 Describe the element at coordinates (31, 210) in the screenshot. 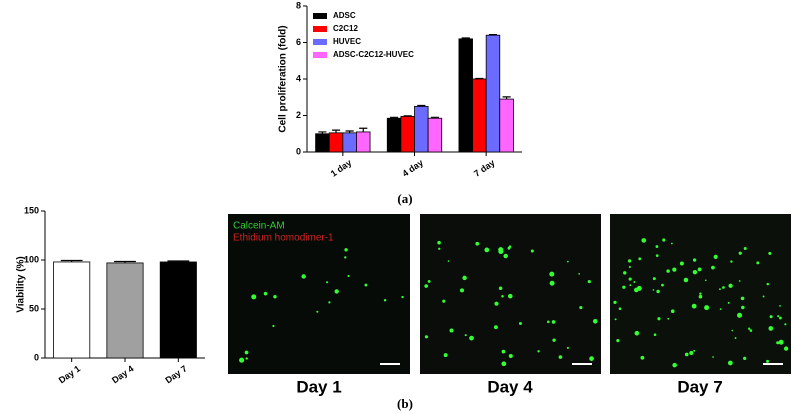

I see `y-tick-label: 150` at that location.